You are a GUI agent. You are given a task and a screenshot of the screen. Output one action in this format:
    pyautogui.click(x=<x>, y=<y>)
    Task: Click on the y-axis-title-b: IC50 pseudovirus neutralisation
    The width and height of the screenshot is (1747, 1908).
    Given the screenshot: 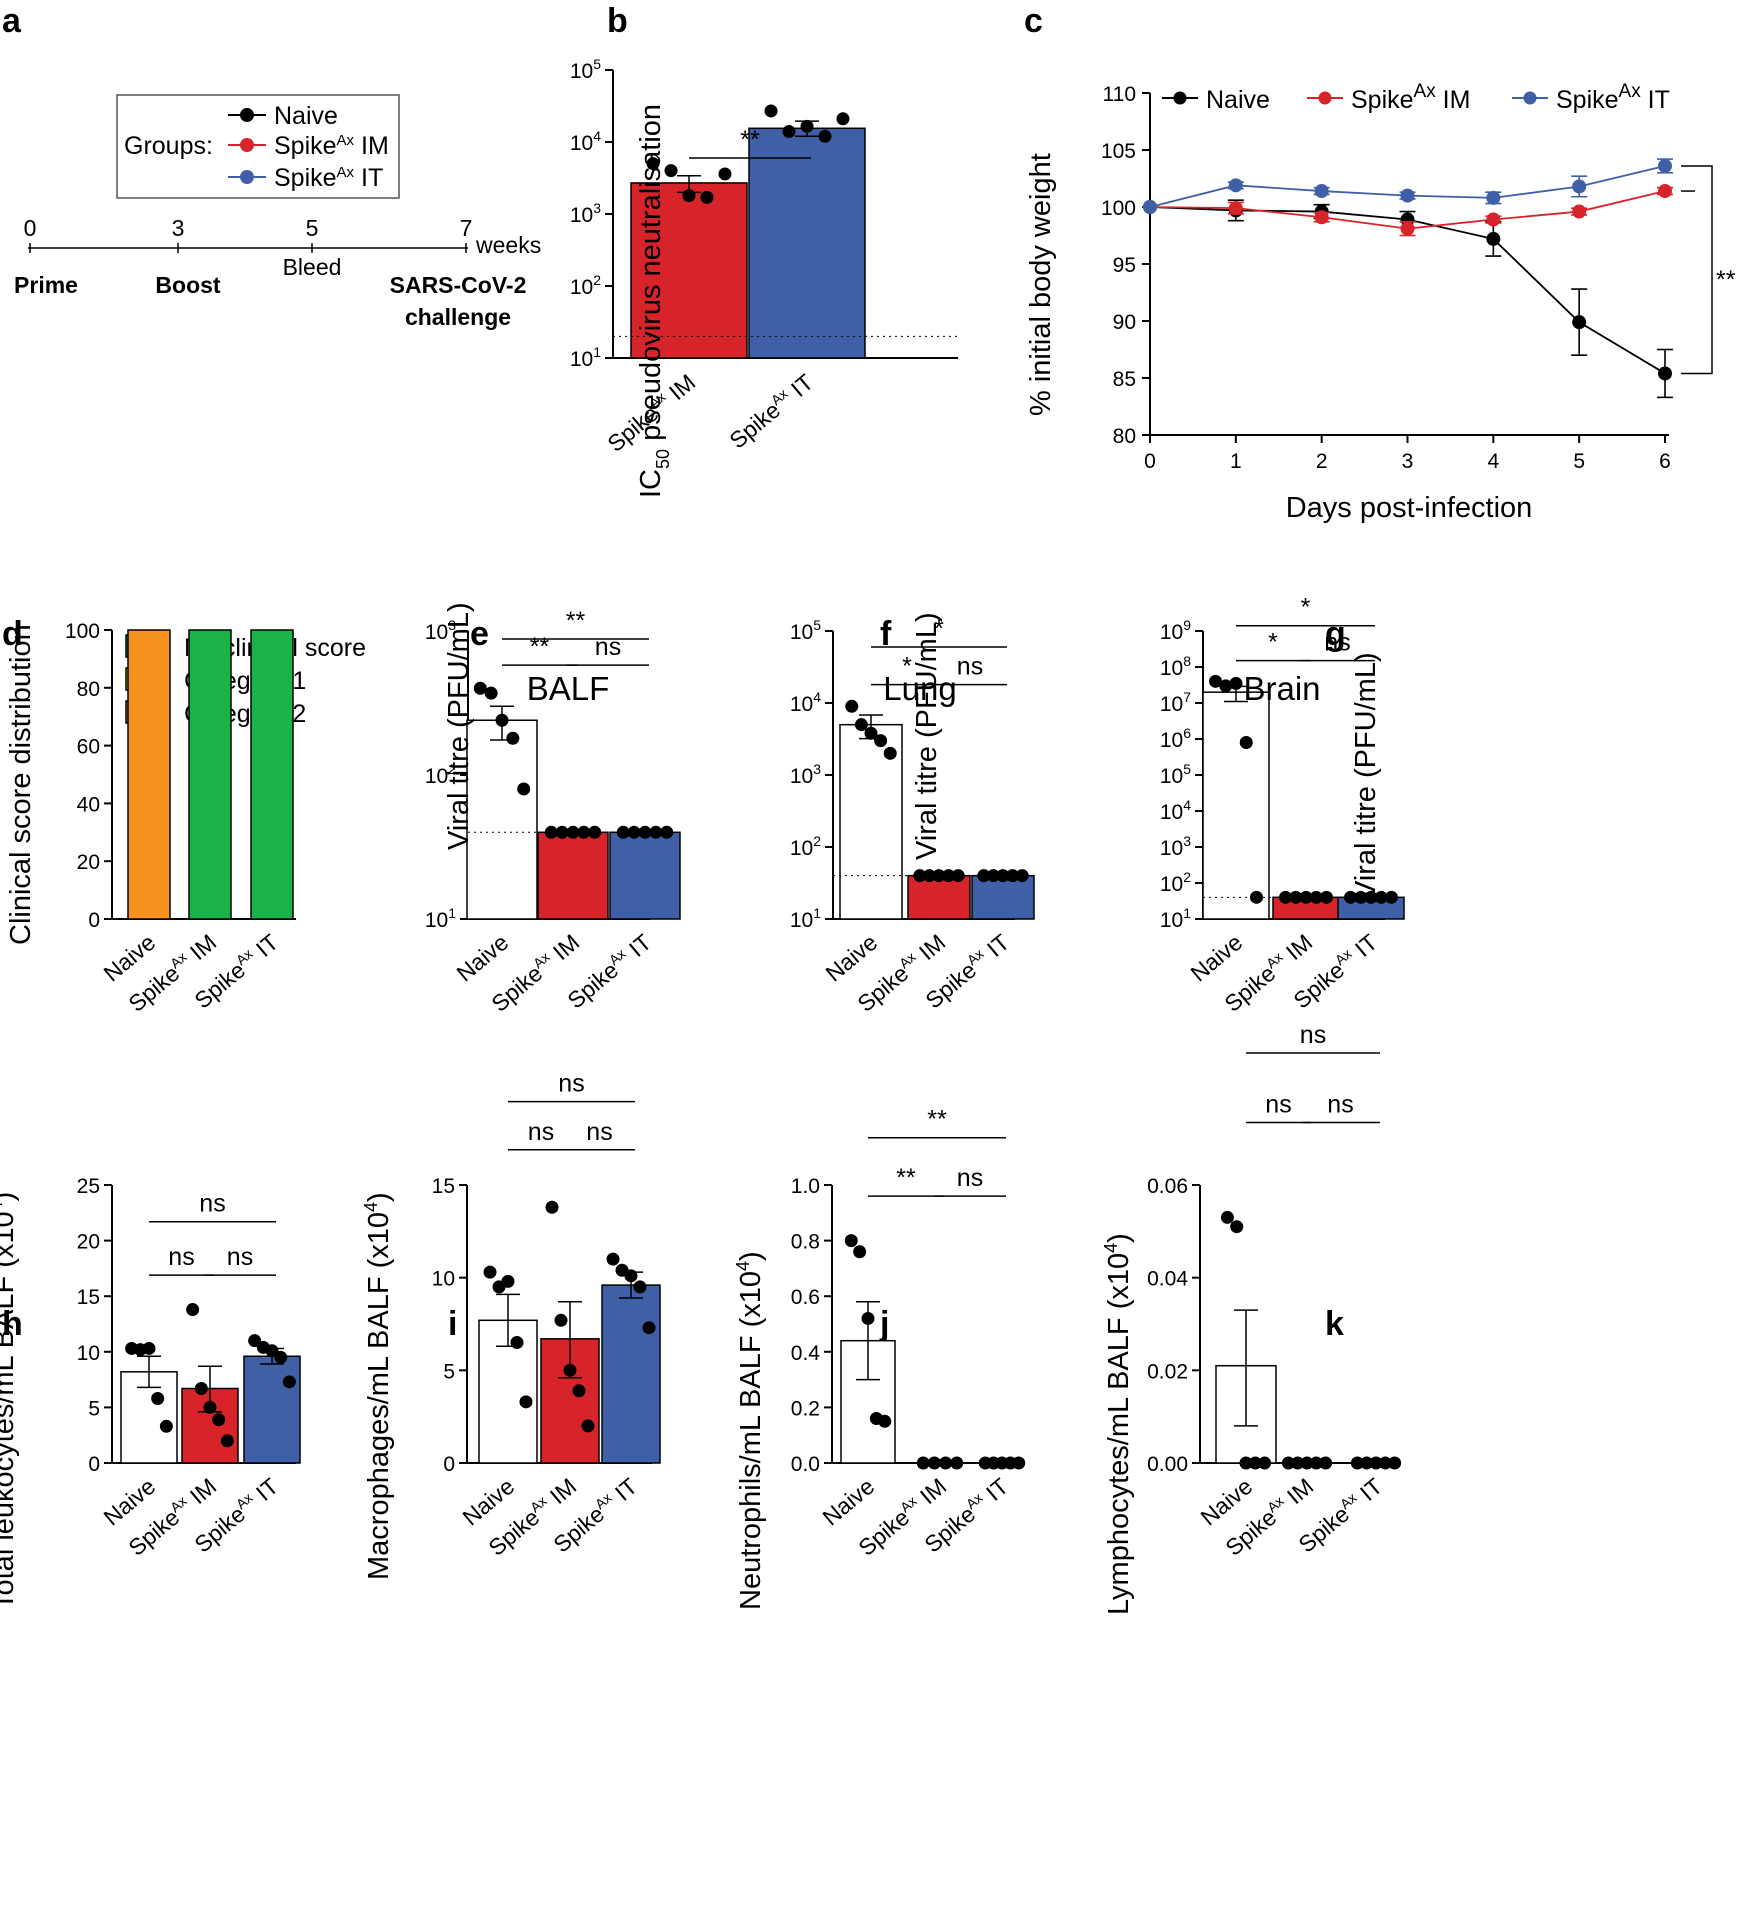 What is the action you would take?
    pyautogui.click(x=654, y=301)
    